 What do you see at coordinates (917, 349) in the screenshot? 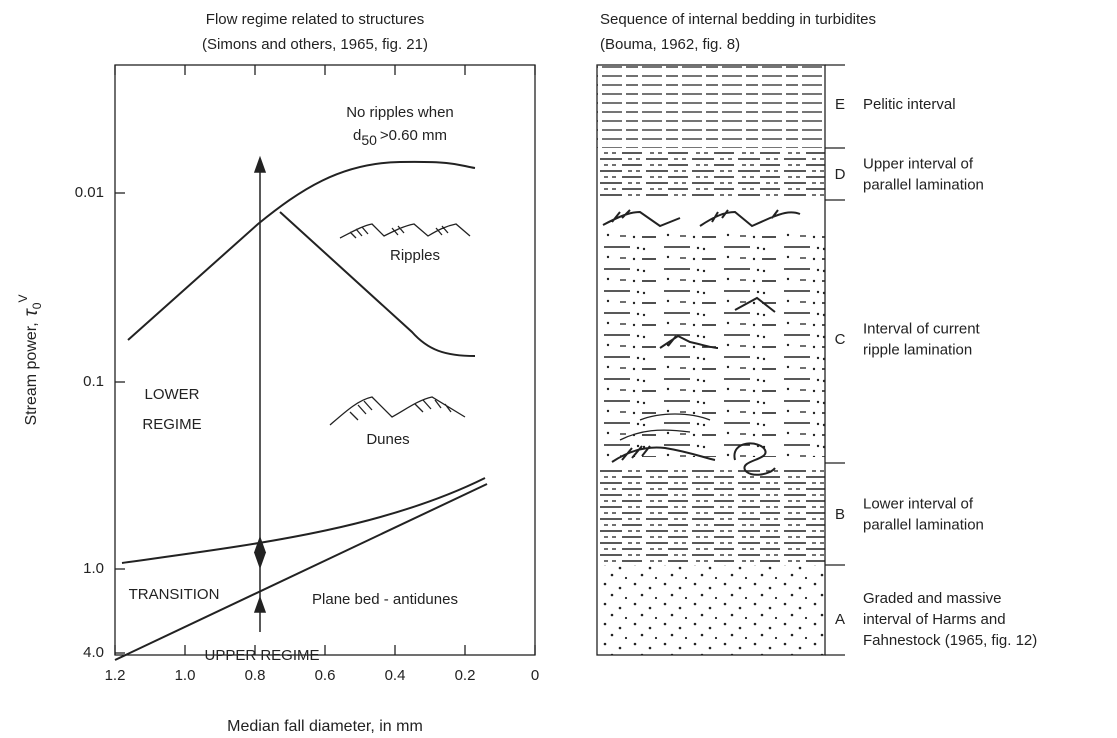
I see `interval-description: ripple lamination` at bounding box center [917, 349].